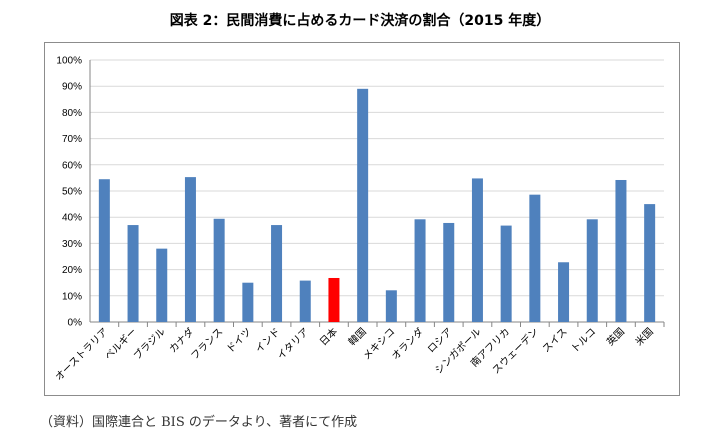 The height and width of the screenshot is (441, 720). I want to click on x-tick-label: ドイツ, so click(239, 340).